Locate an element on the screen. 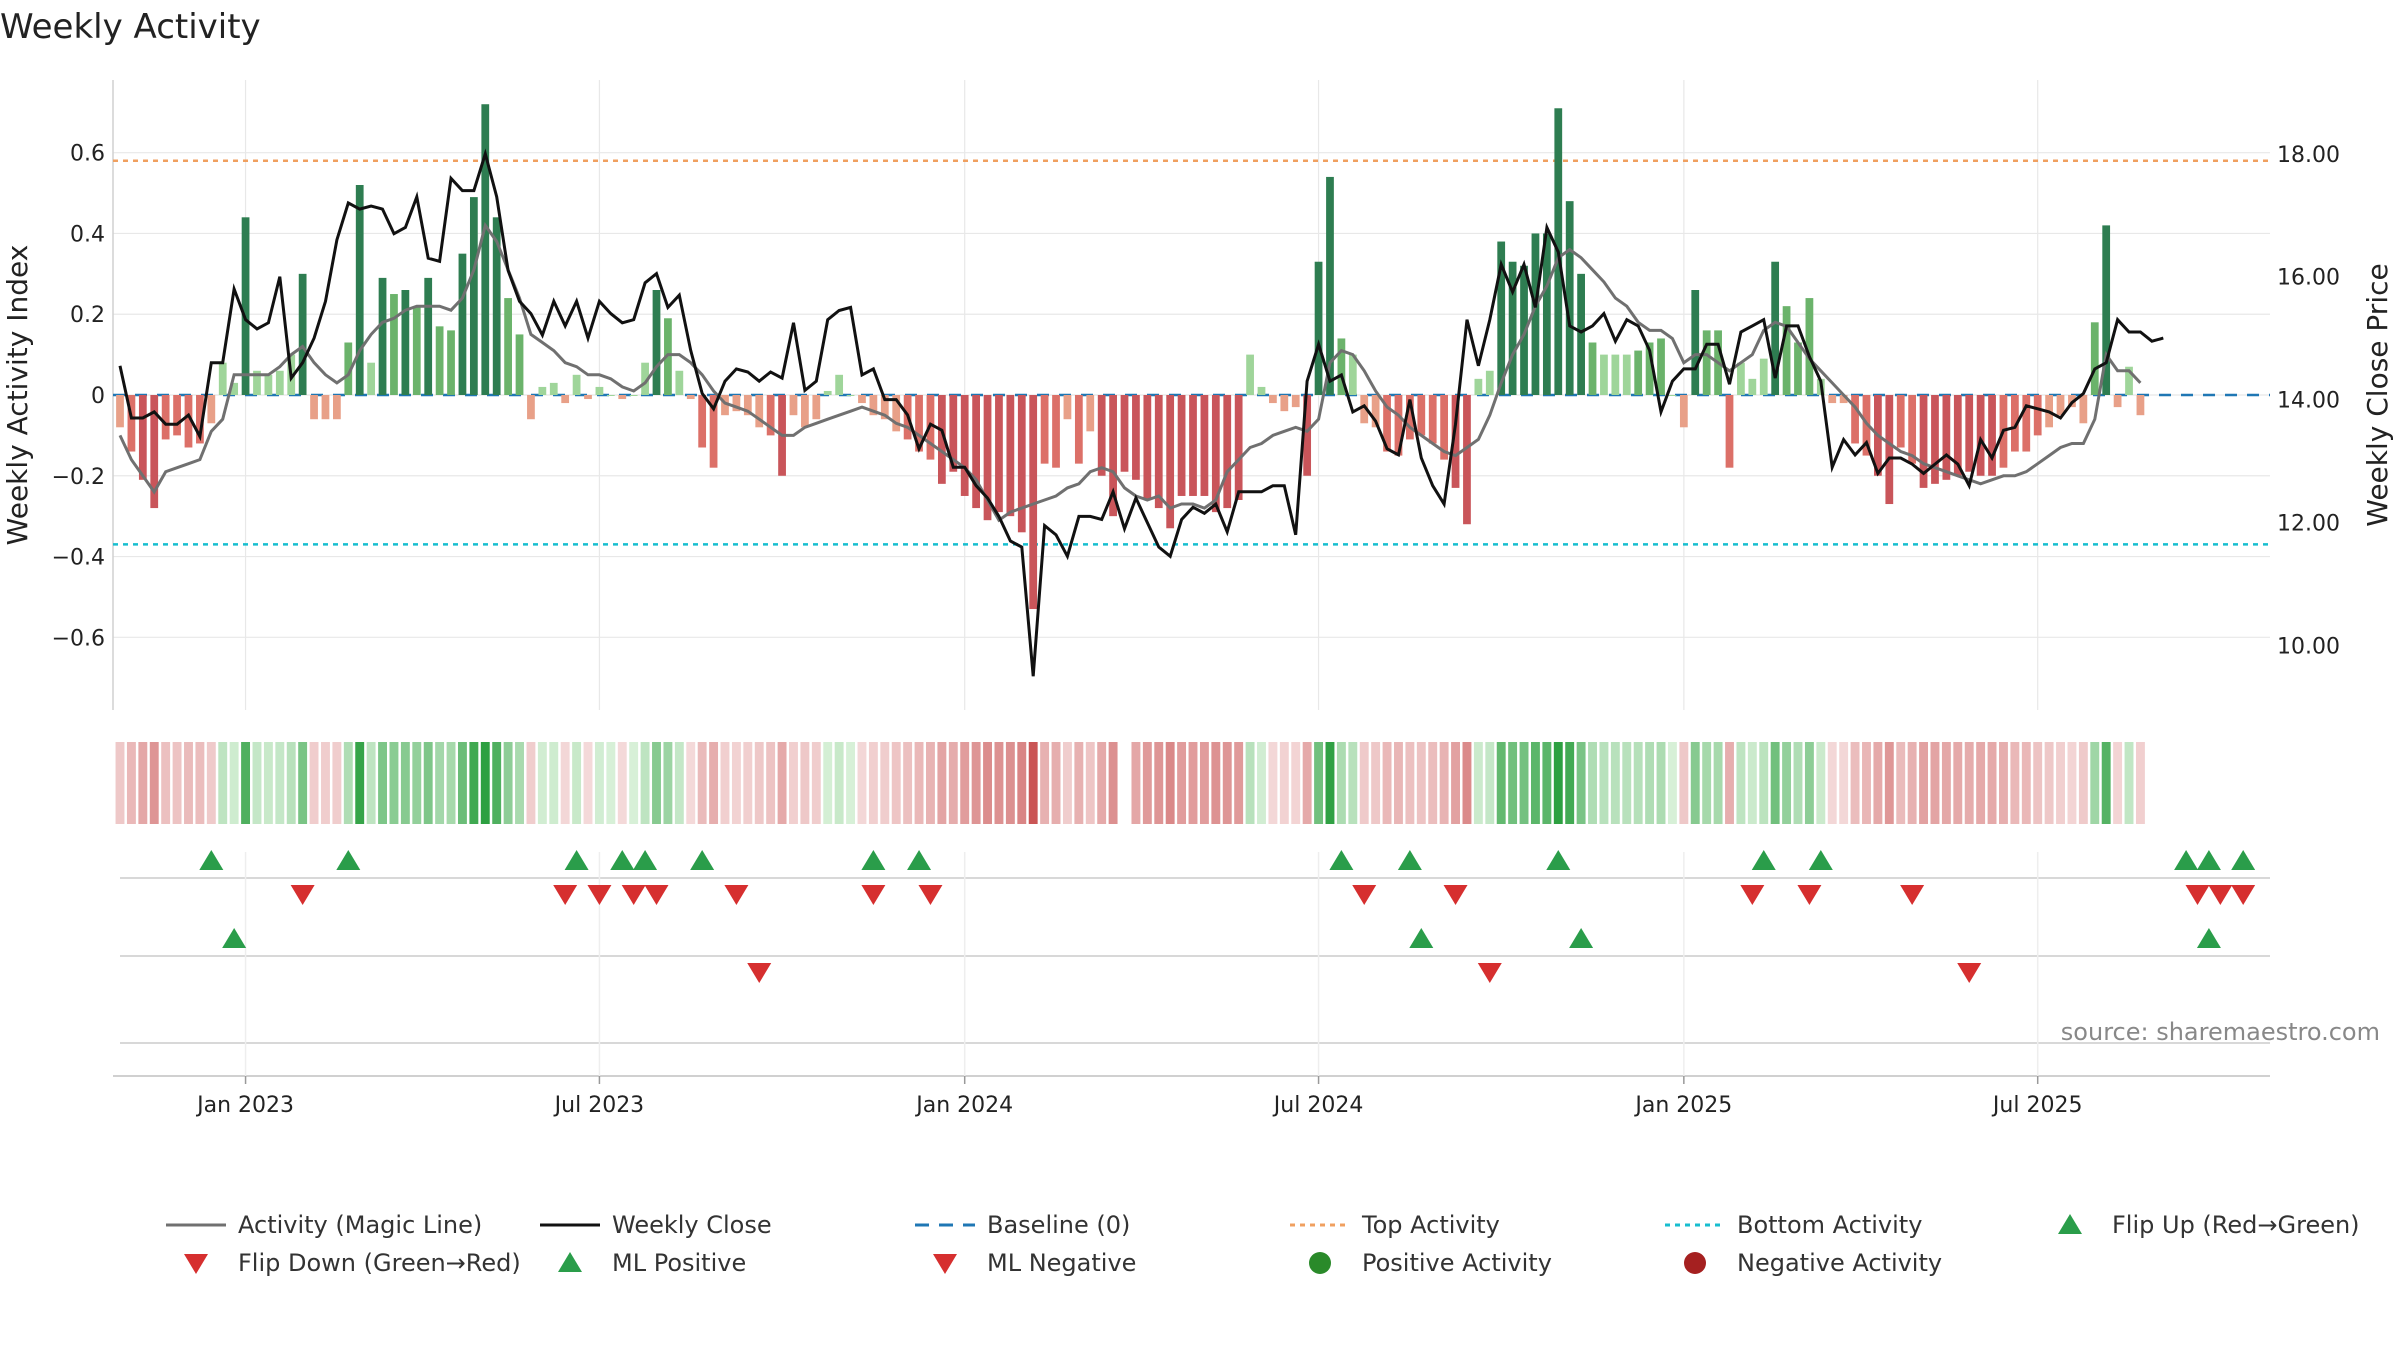 The width and height of the screenshot is (2400, 1350). legend-item: Baseline (0) is located at coordinates (1022, 1225).